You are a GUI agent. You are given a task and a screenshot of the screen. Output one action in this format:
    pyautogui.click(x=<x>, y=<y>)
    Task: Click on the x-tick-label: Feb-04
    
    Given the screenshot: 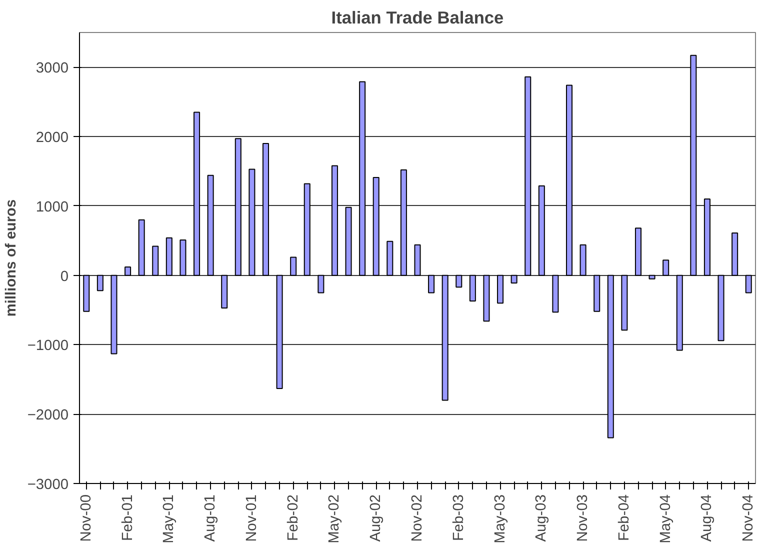 What is the action you would take?
    pyautogui.click(x=624, y=517)
    